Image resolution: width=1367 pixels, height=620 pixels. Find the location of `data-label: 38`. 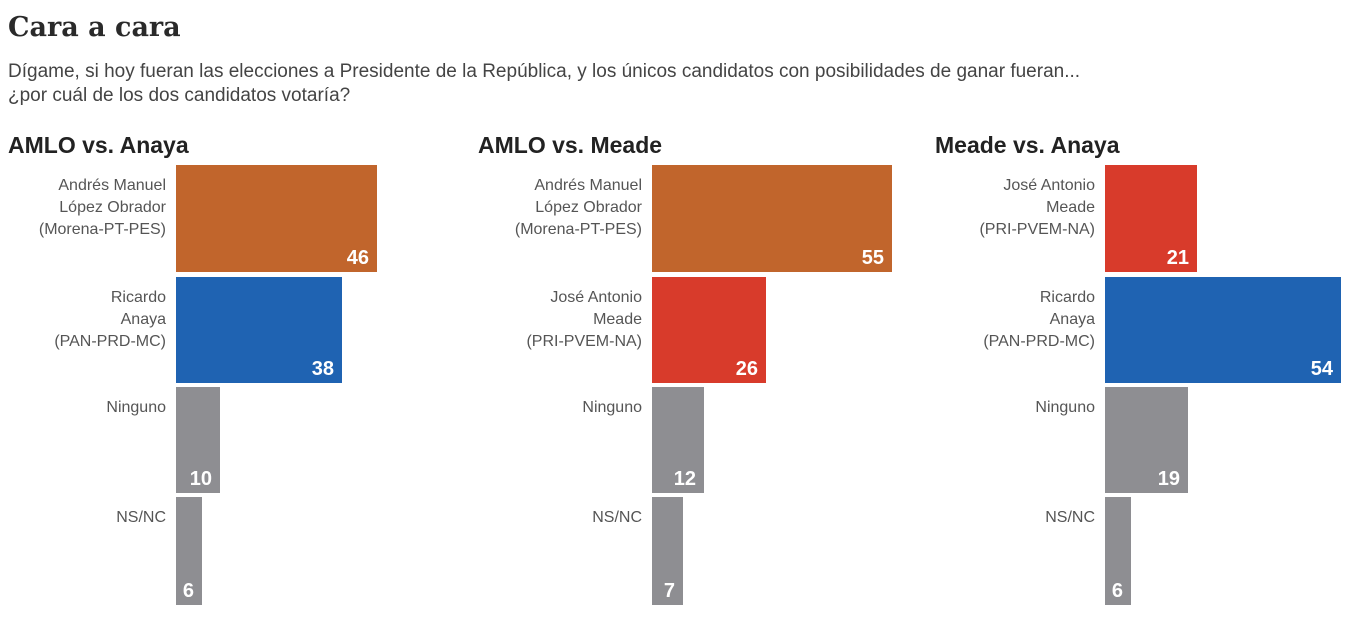

data-label: 38 is located at coordinates (322, 369).